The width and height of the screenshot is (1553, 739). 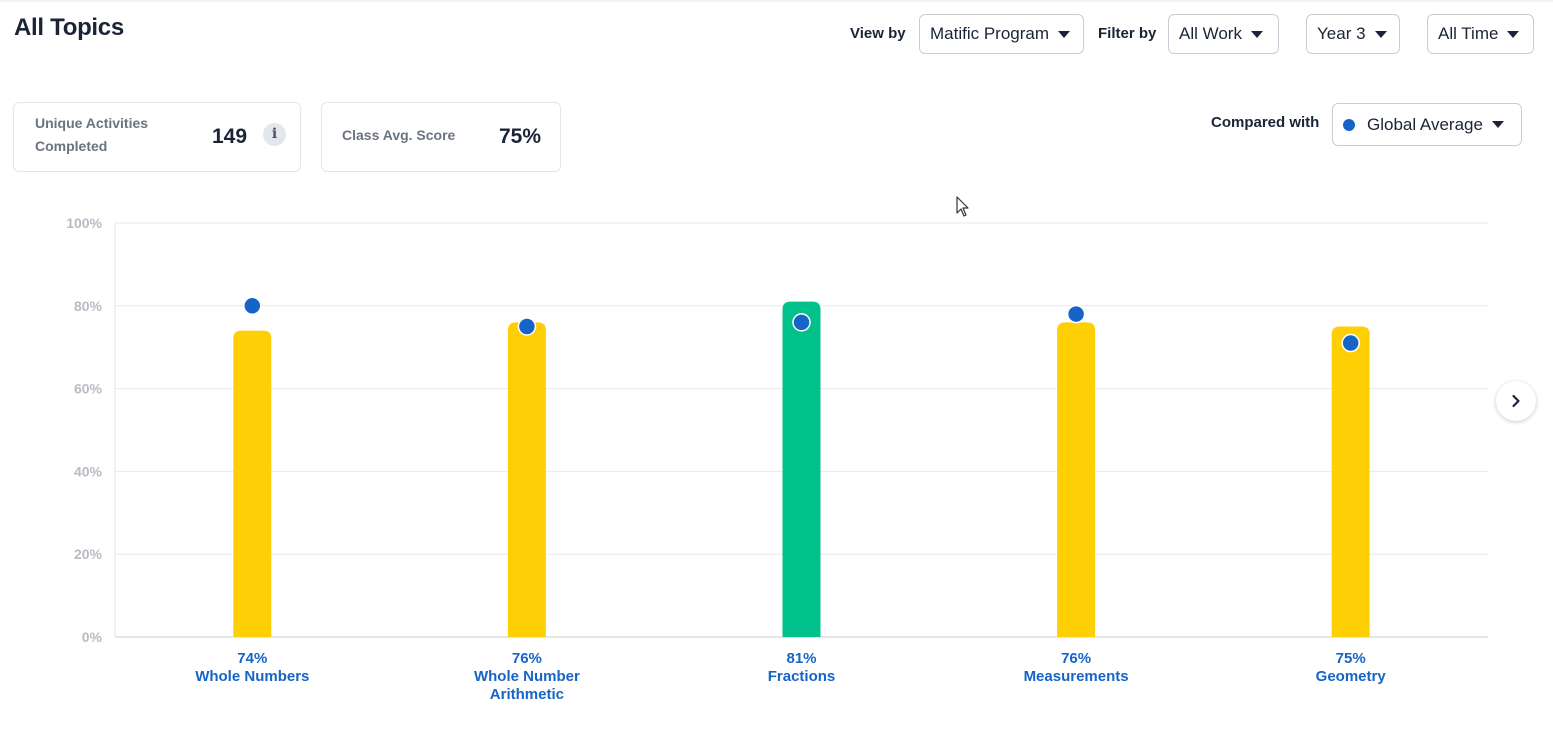 I want to click on activities-label-line2: Completed, so click(x=71, y=146).